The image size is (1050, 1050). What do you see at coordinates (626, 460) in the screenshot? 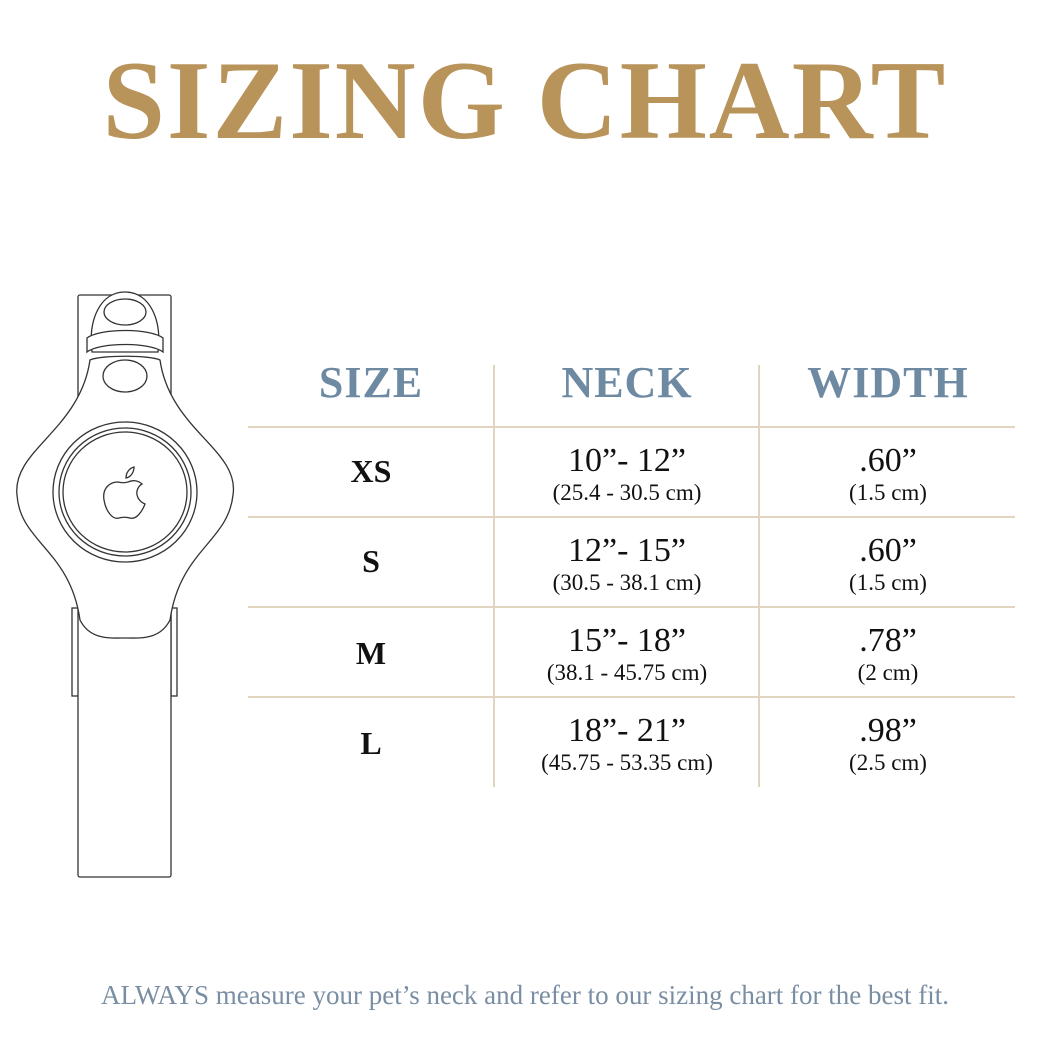
I see `neck-inches: 10”- 12”` at bounding box center [626, 460].